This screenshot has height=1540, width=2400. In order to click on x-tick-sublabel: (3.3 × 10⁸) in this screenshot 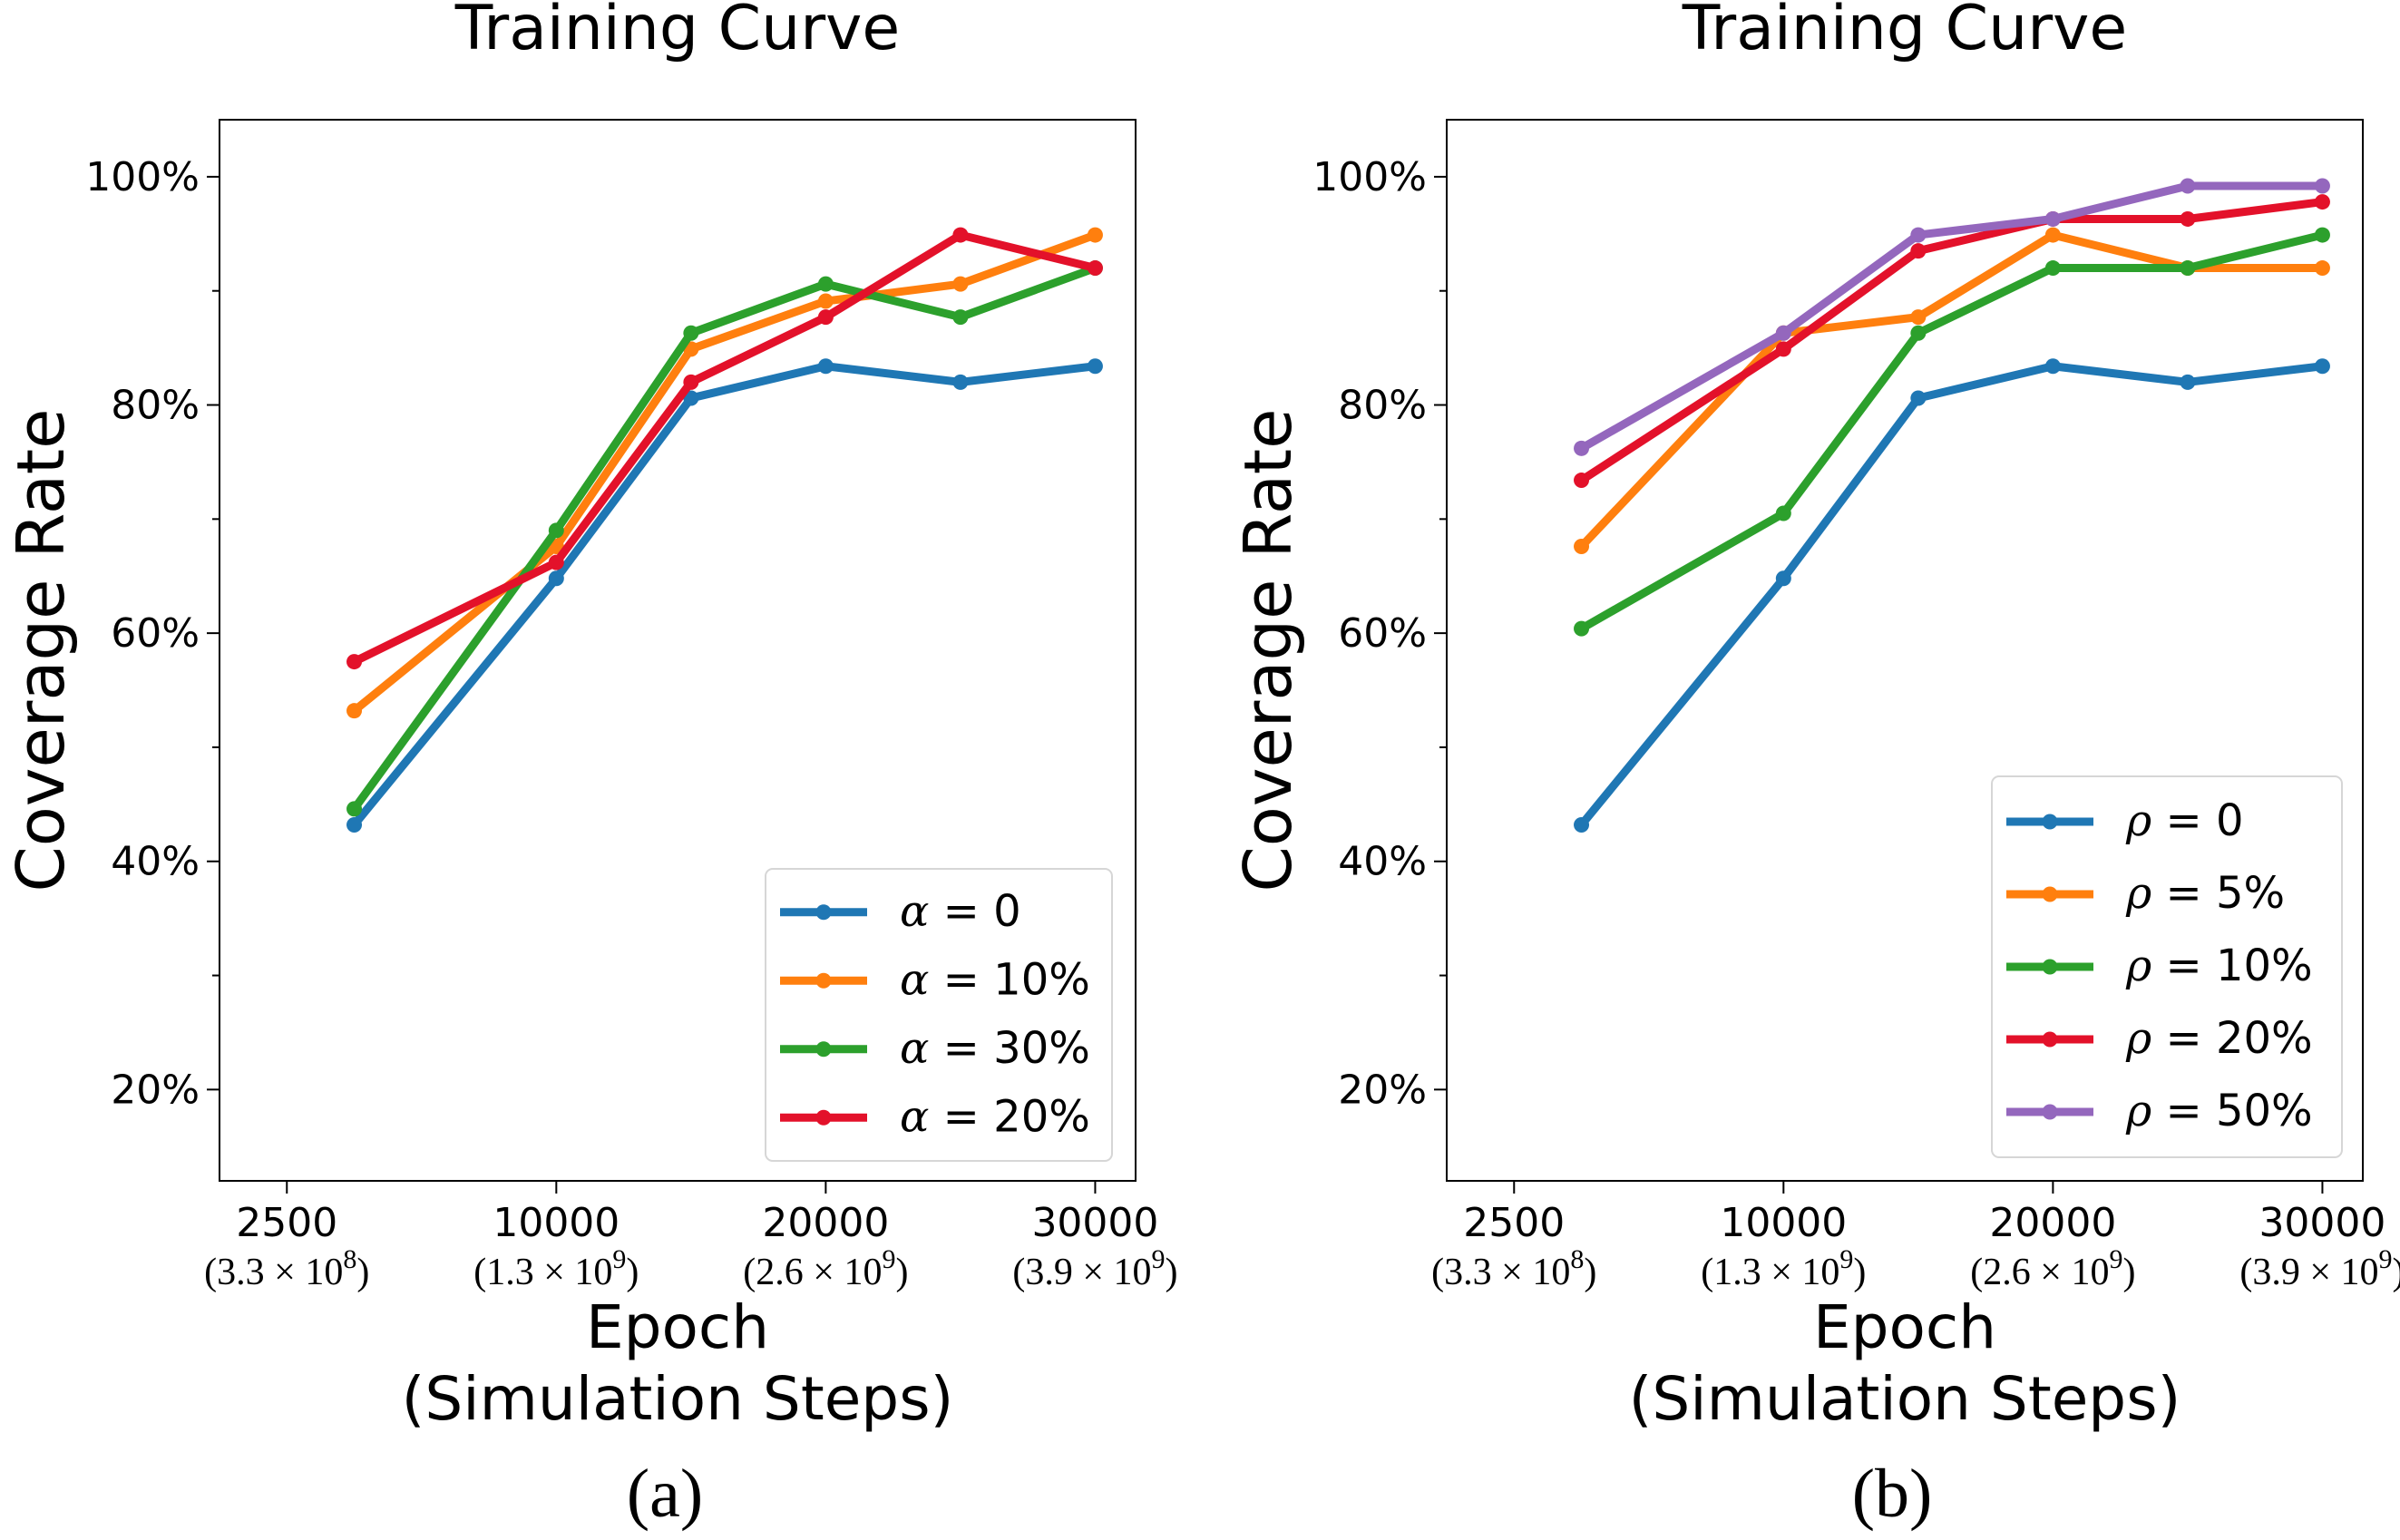, I will do `click(1513, 1268)`.